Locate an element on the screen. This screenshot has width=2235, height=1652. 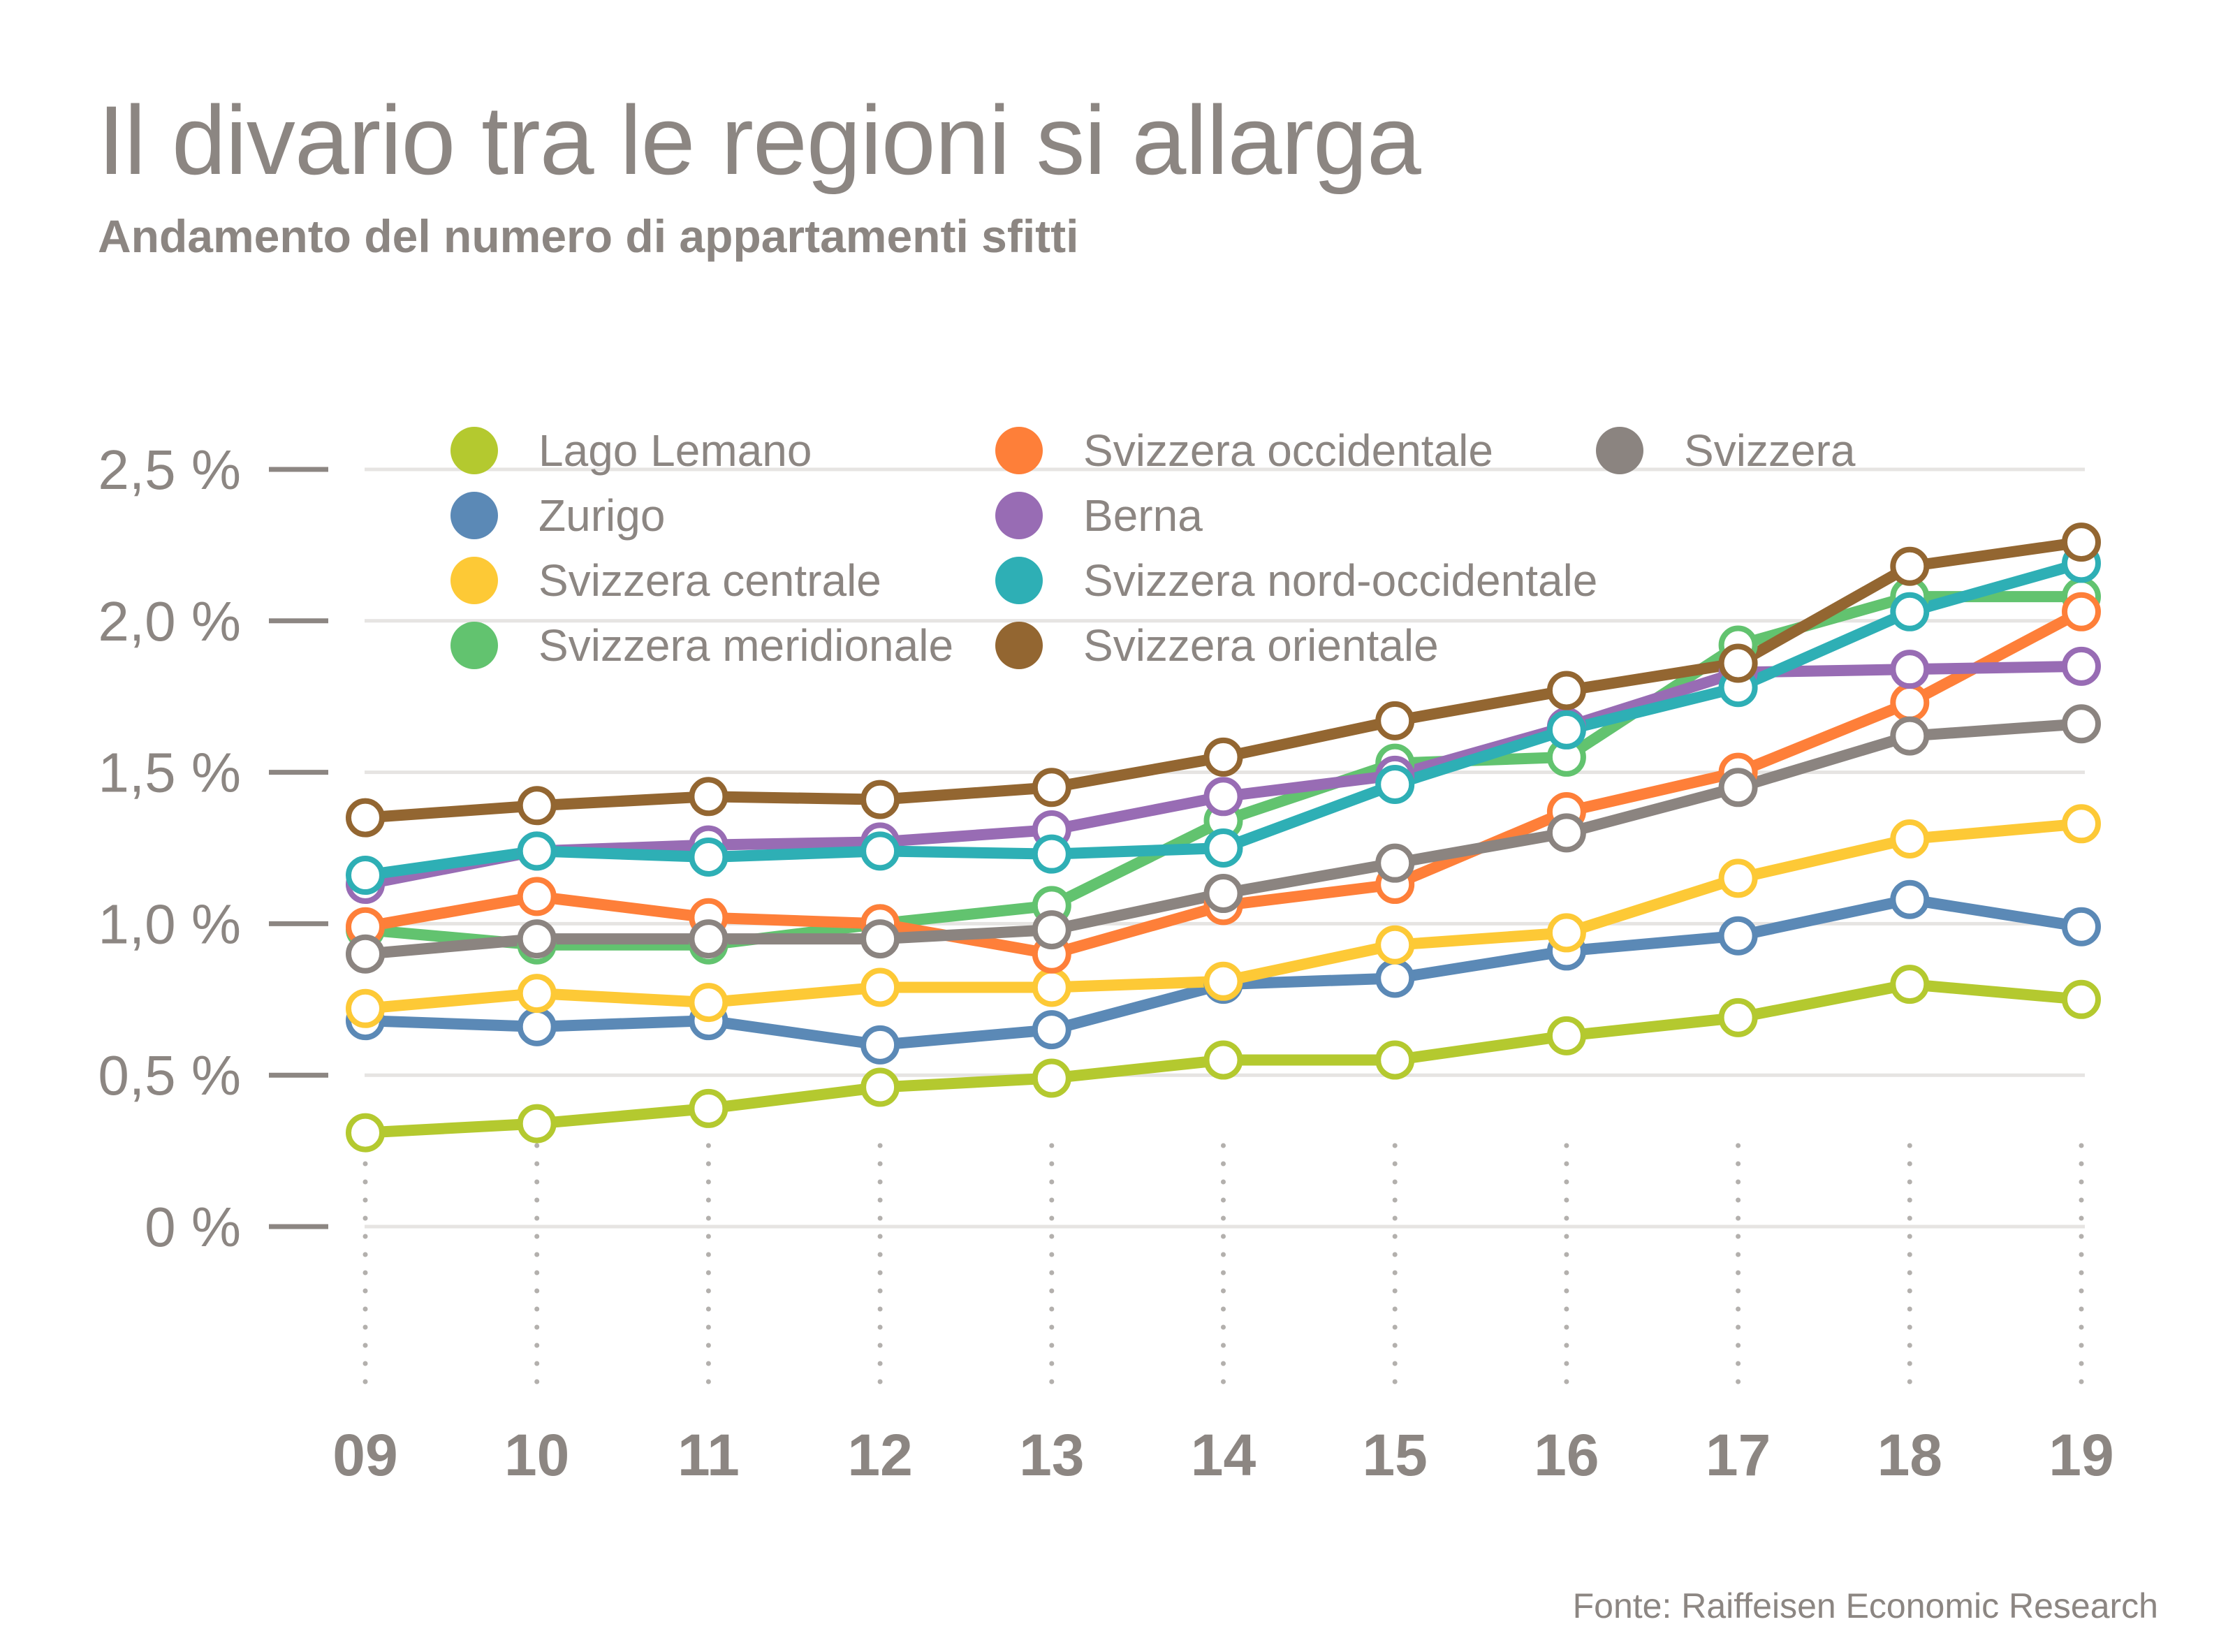
legend-item: Svizzera is located at coordinates (1725, 450).